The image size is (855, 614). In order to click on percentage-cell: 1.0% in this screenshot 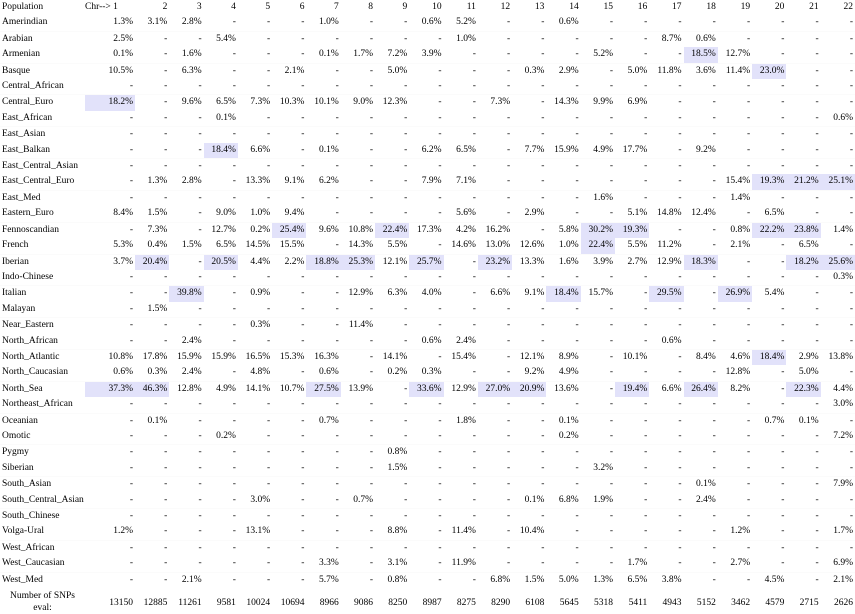, I will do `click(563, 246)`.